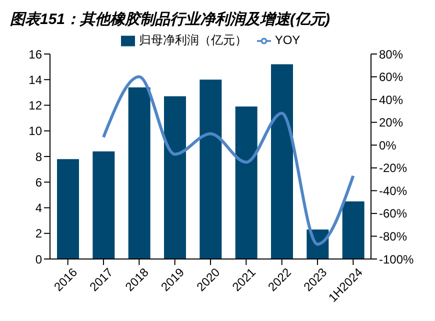  I want to click on legend-label: YOY, so click(287, 40).